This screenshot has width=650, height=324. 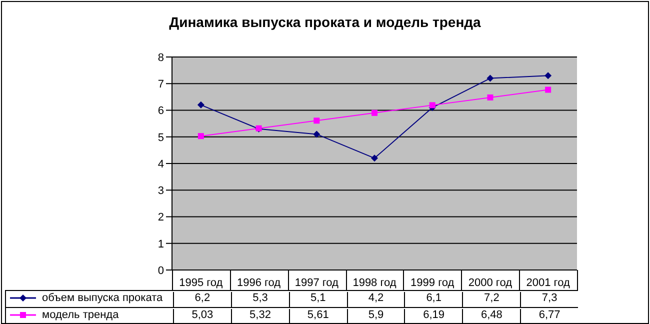 What do you see at coordinates (259, 300) in the screenshot?
I see `data-label: 5,3` at bounding box center [259, 300].